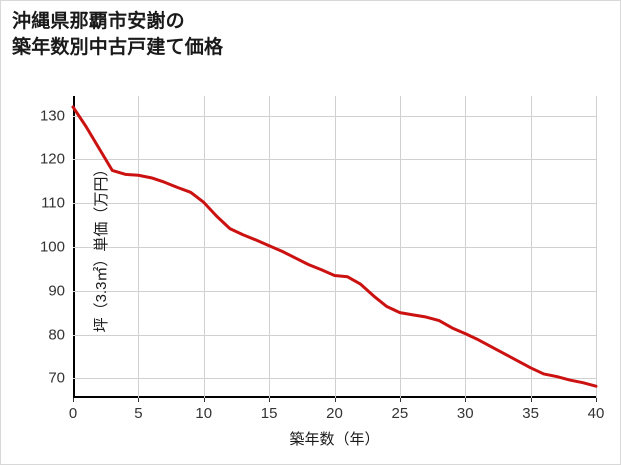 The width and height of the screenshot is (621, 465). Describe the element at coordinates (101, 247) in the screenshot. I see `y-axis-label: 坪（3.3㎡）単価（万円）` at that location.